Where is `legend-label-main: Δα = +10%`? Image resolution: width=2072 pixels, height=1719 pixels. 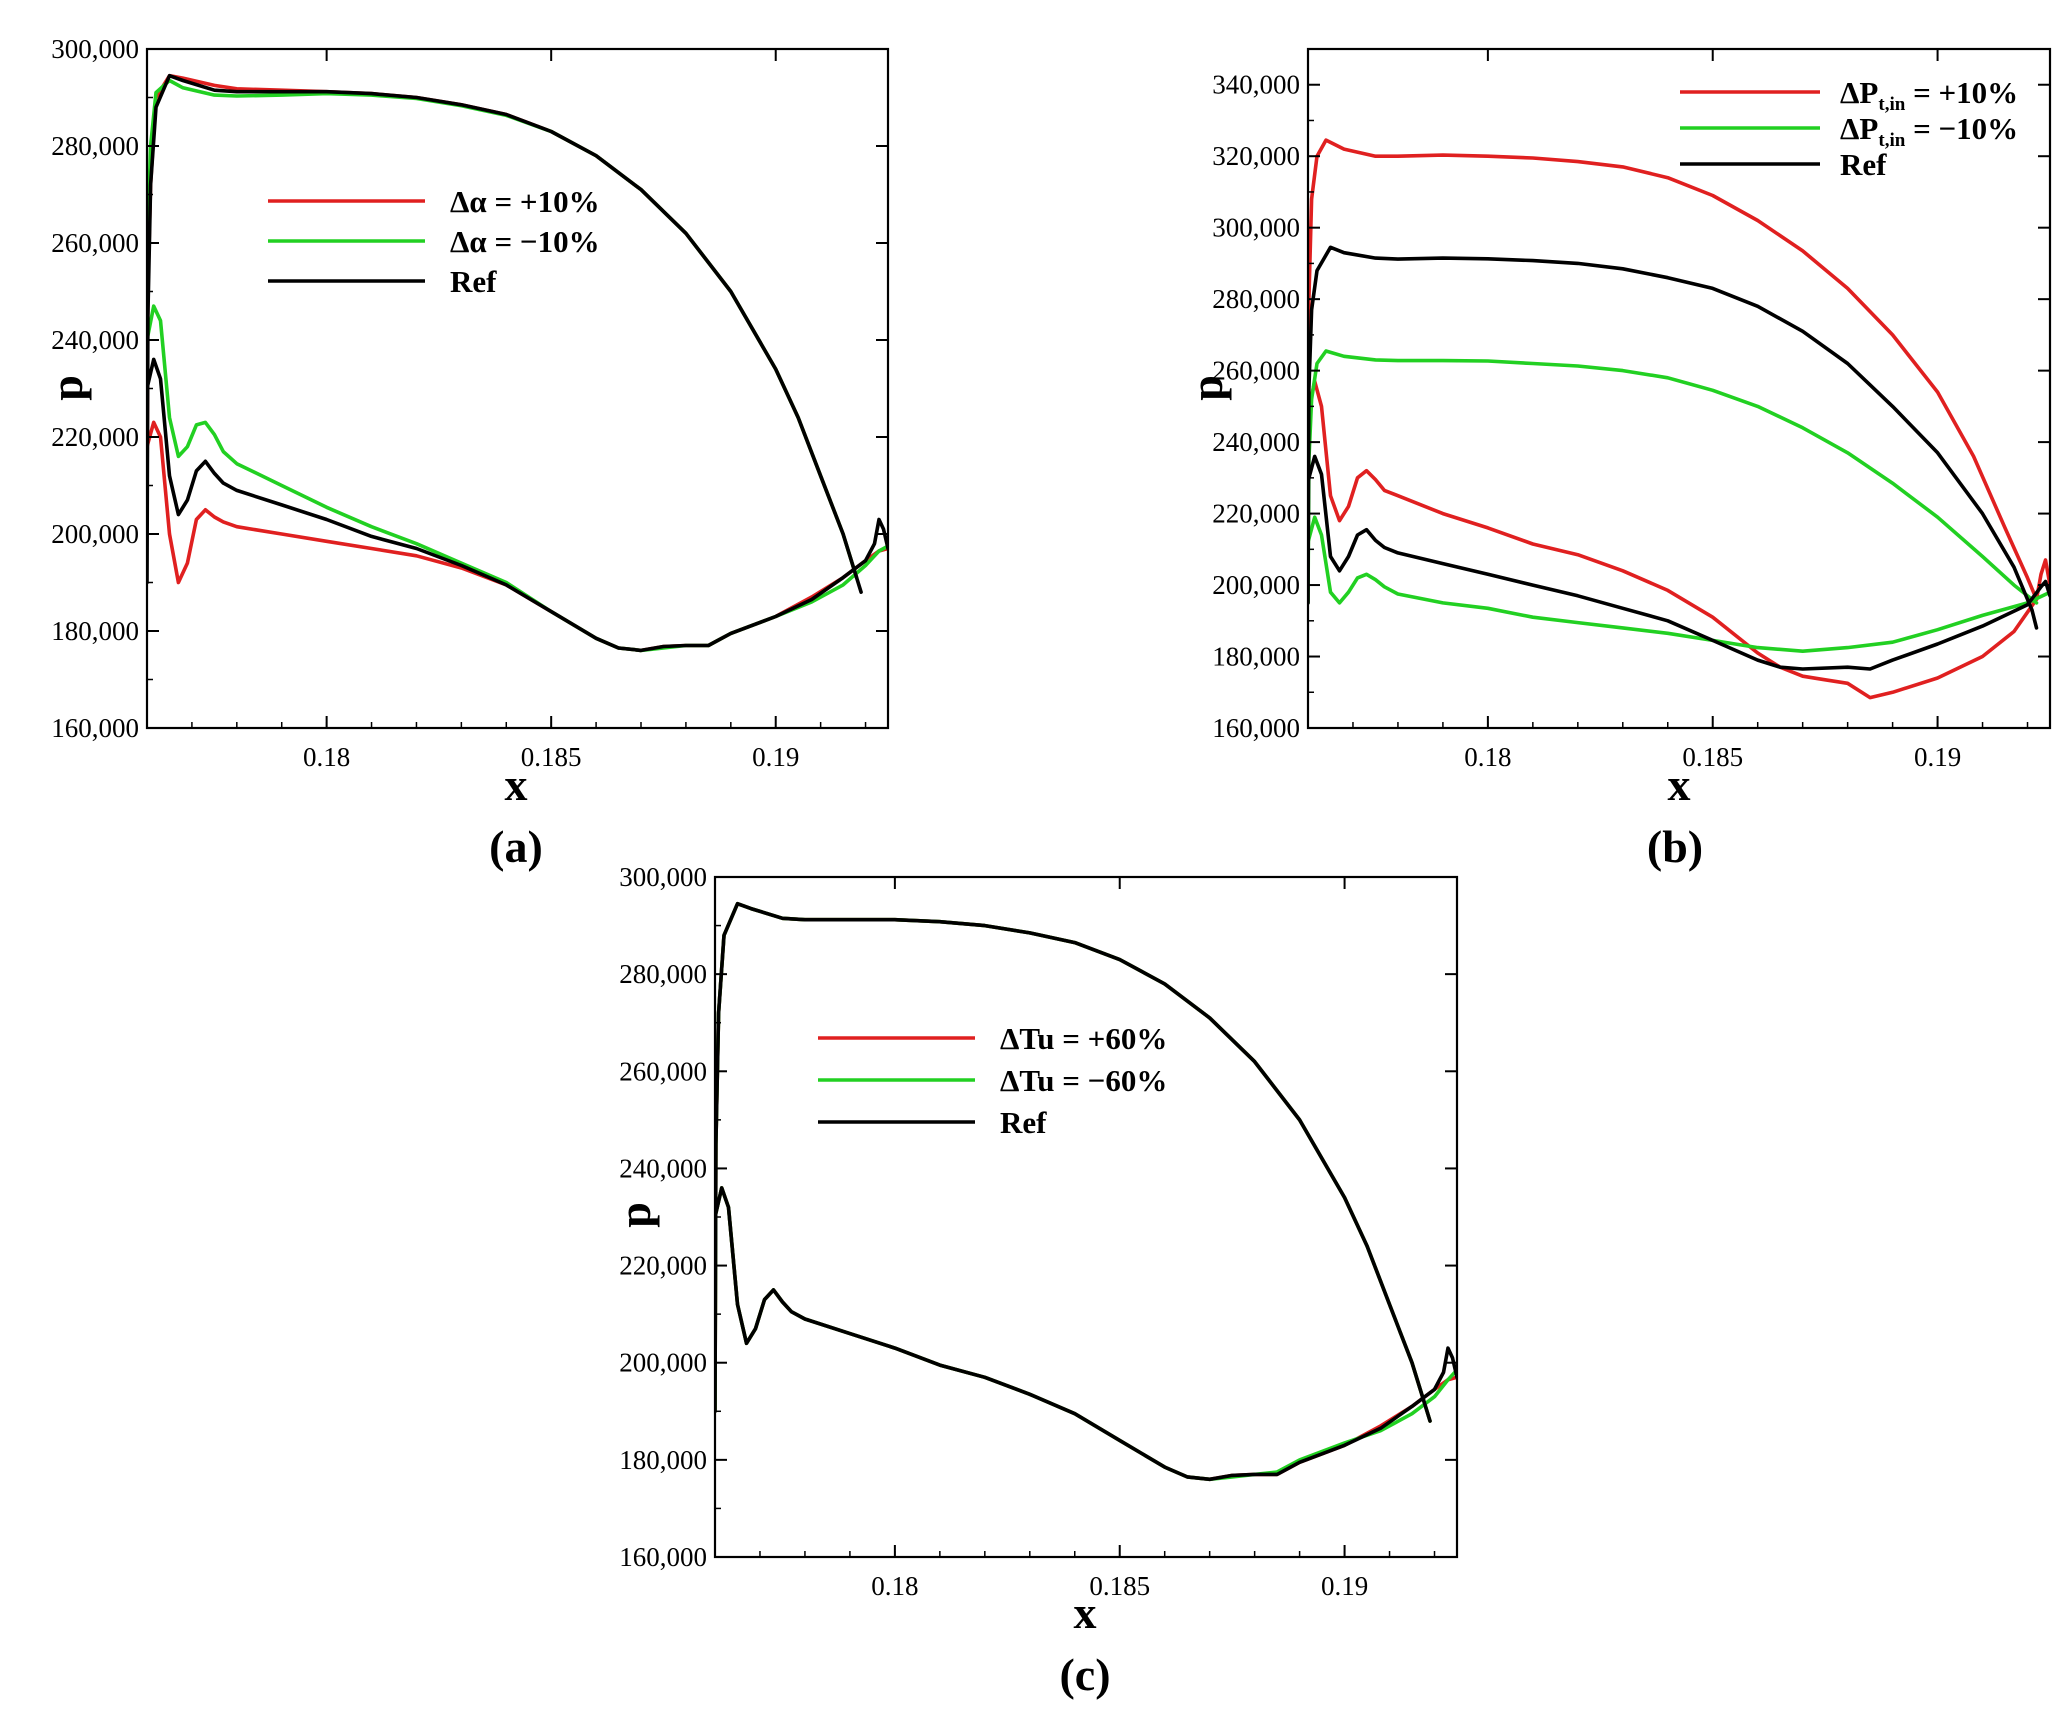
legend-label-main: Δα = +10% is located at coordinates (525, 201).